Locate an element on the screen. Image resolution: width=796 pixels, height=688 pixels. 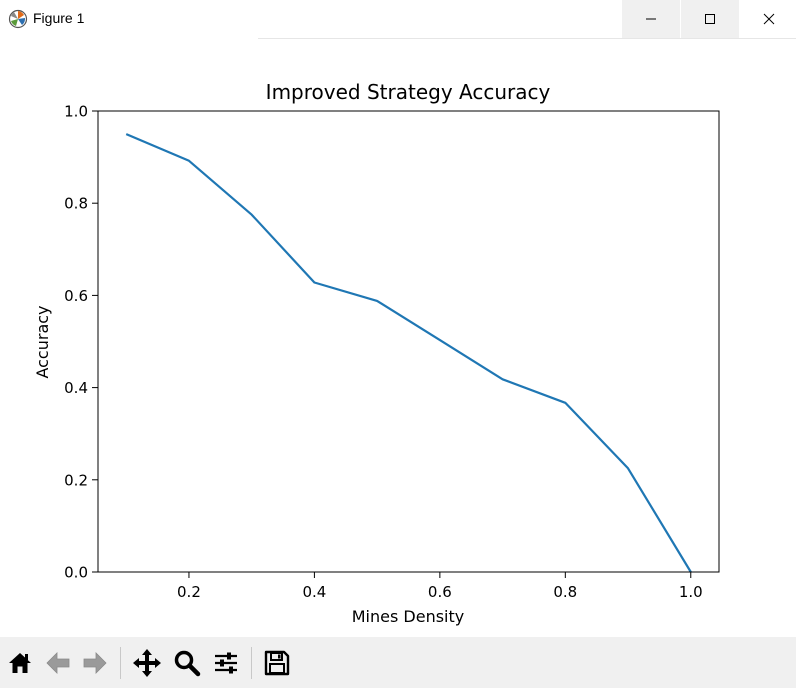
save-button is located at coordinates (277, 663).